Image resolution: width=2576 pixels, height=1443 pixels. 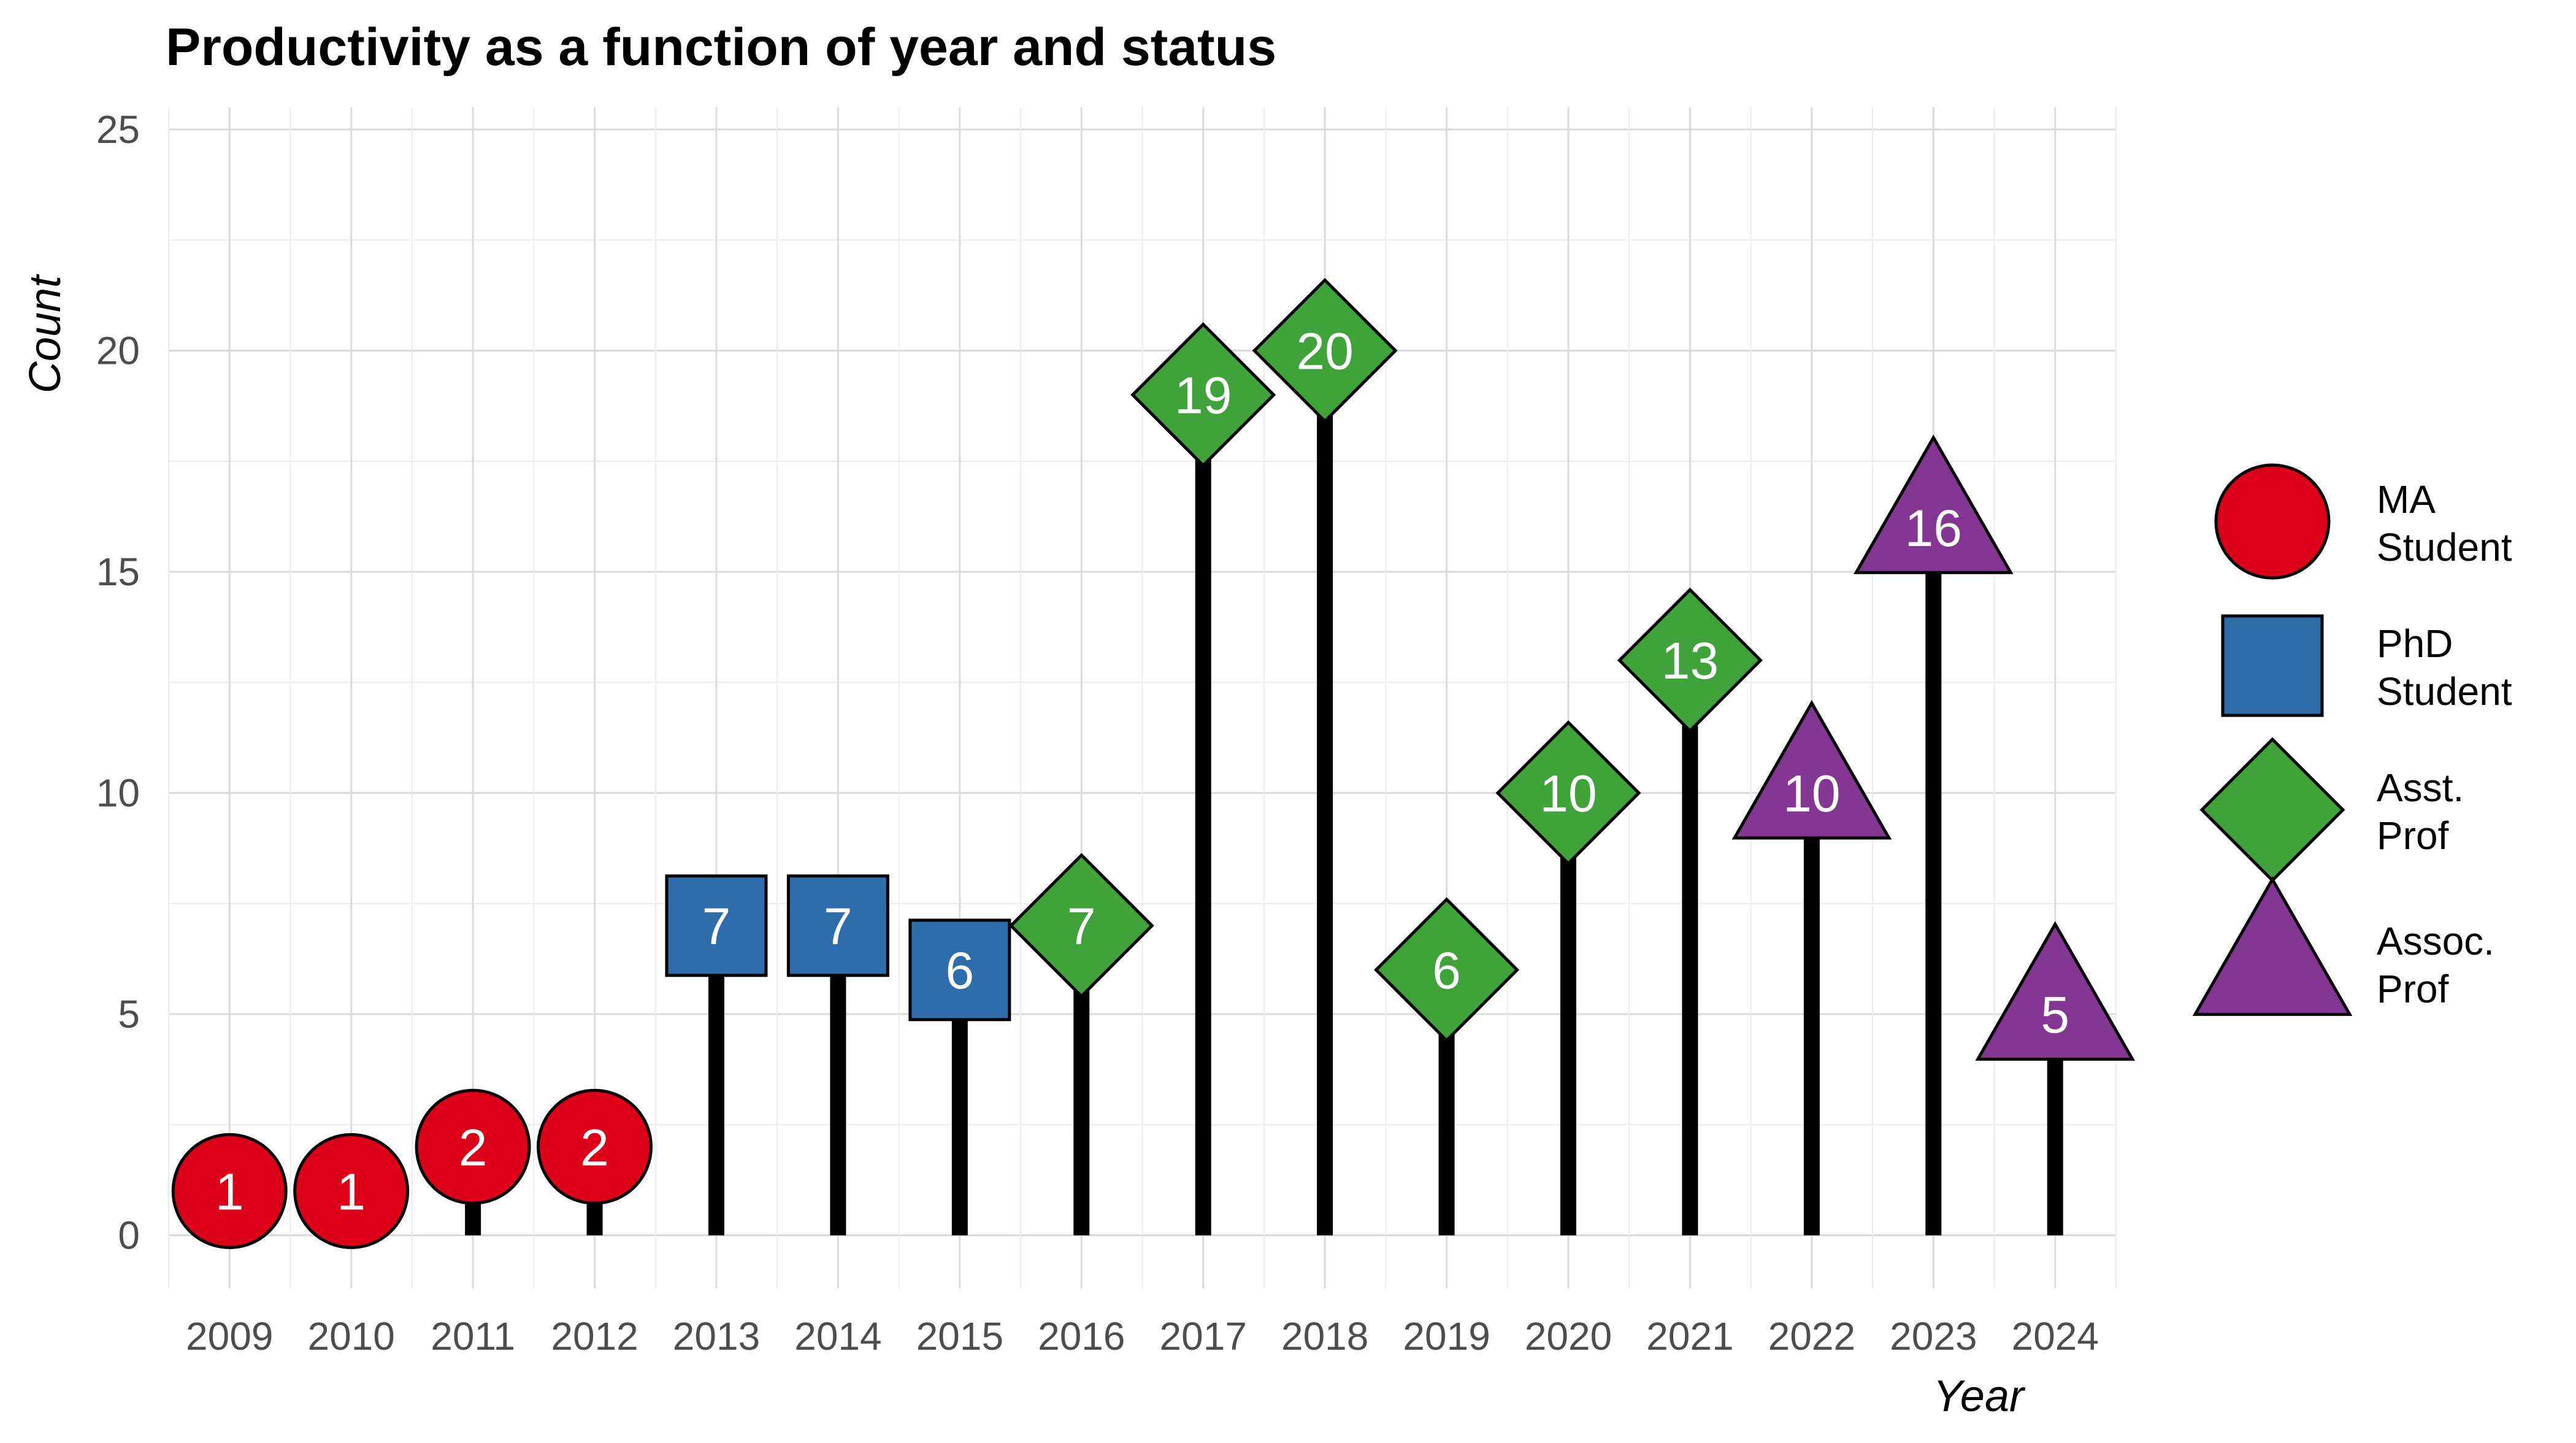 I want to click on x-tick-label: 2019, so click(x=1446, y=1336).